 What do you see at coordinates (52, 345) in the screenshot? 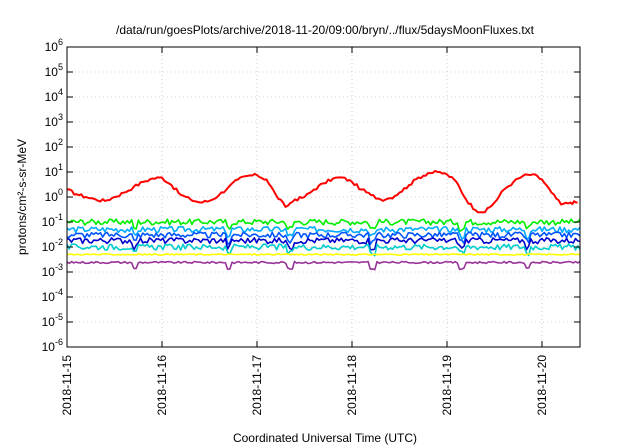
I see `y-tick-label: 10⁻⁶` at bounding box center [52, 345].